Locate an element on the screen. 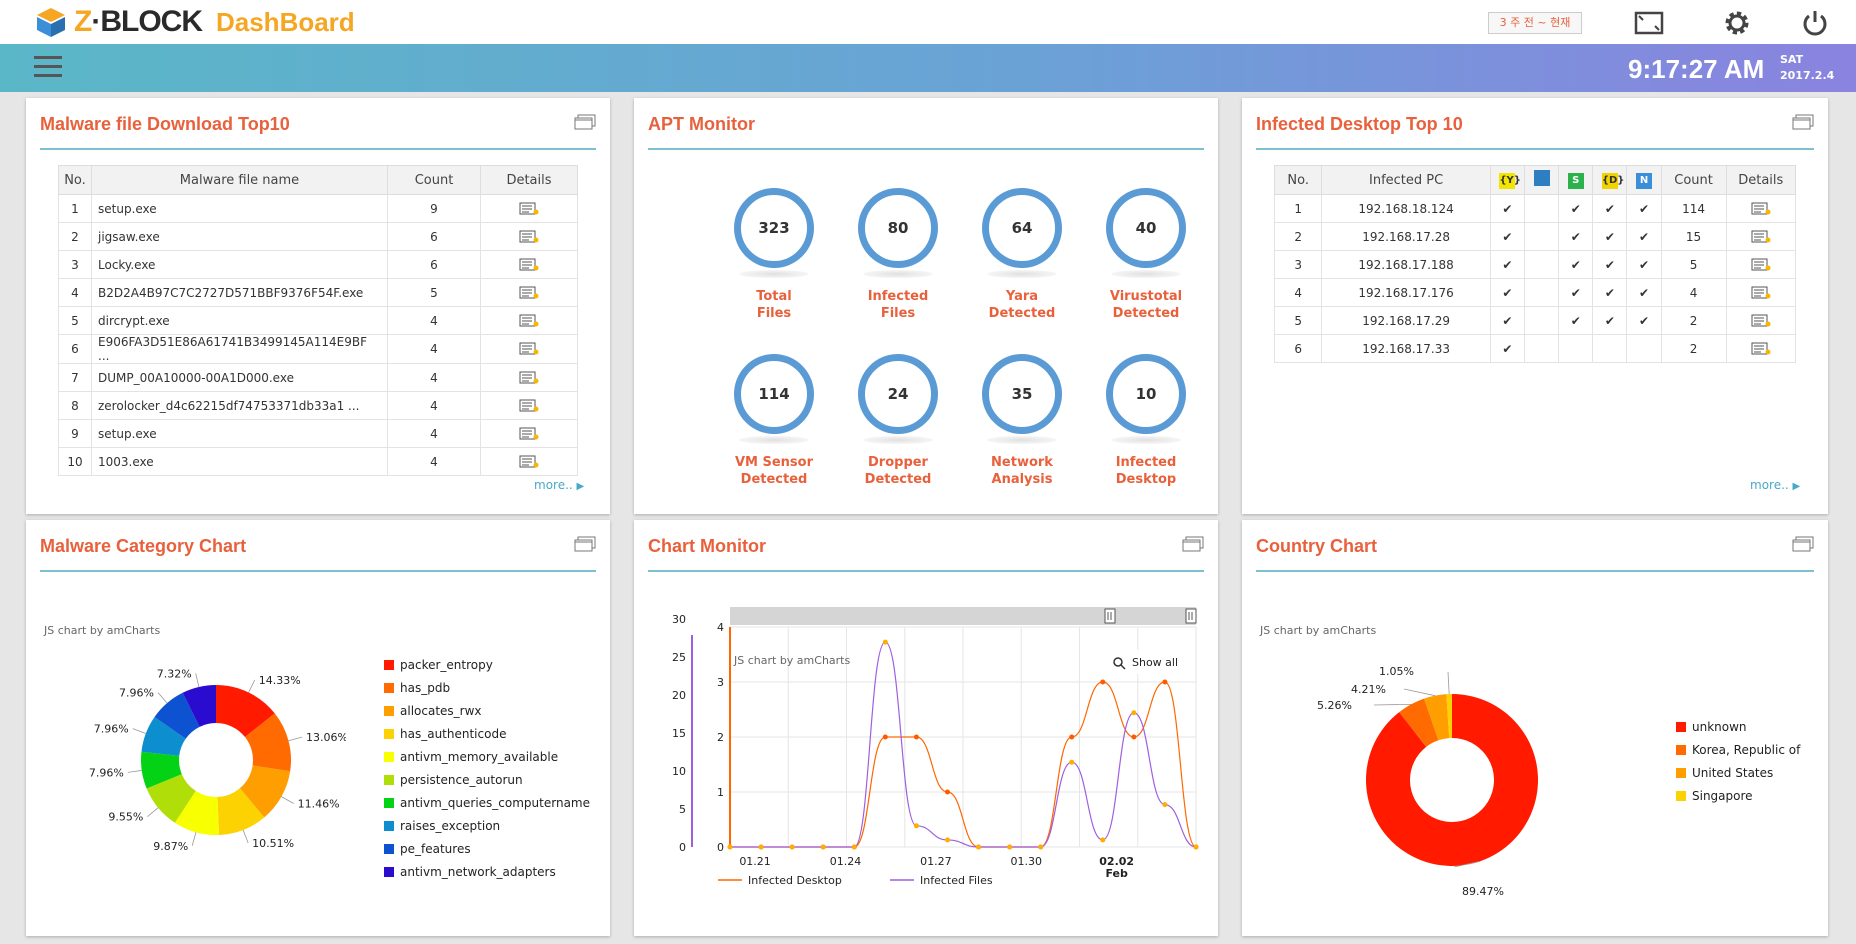 This screenshot has width=1856, height=944. legend-item: has_pdb is located at coordinates (487, 687).